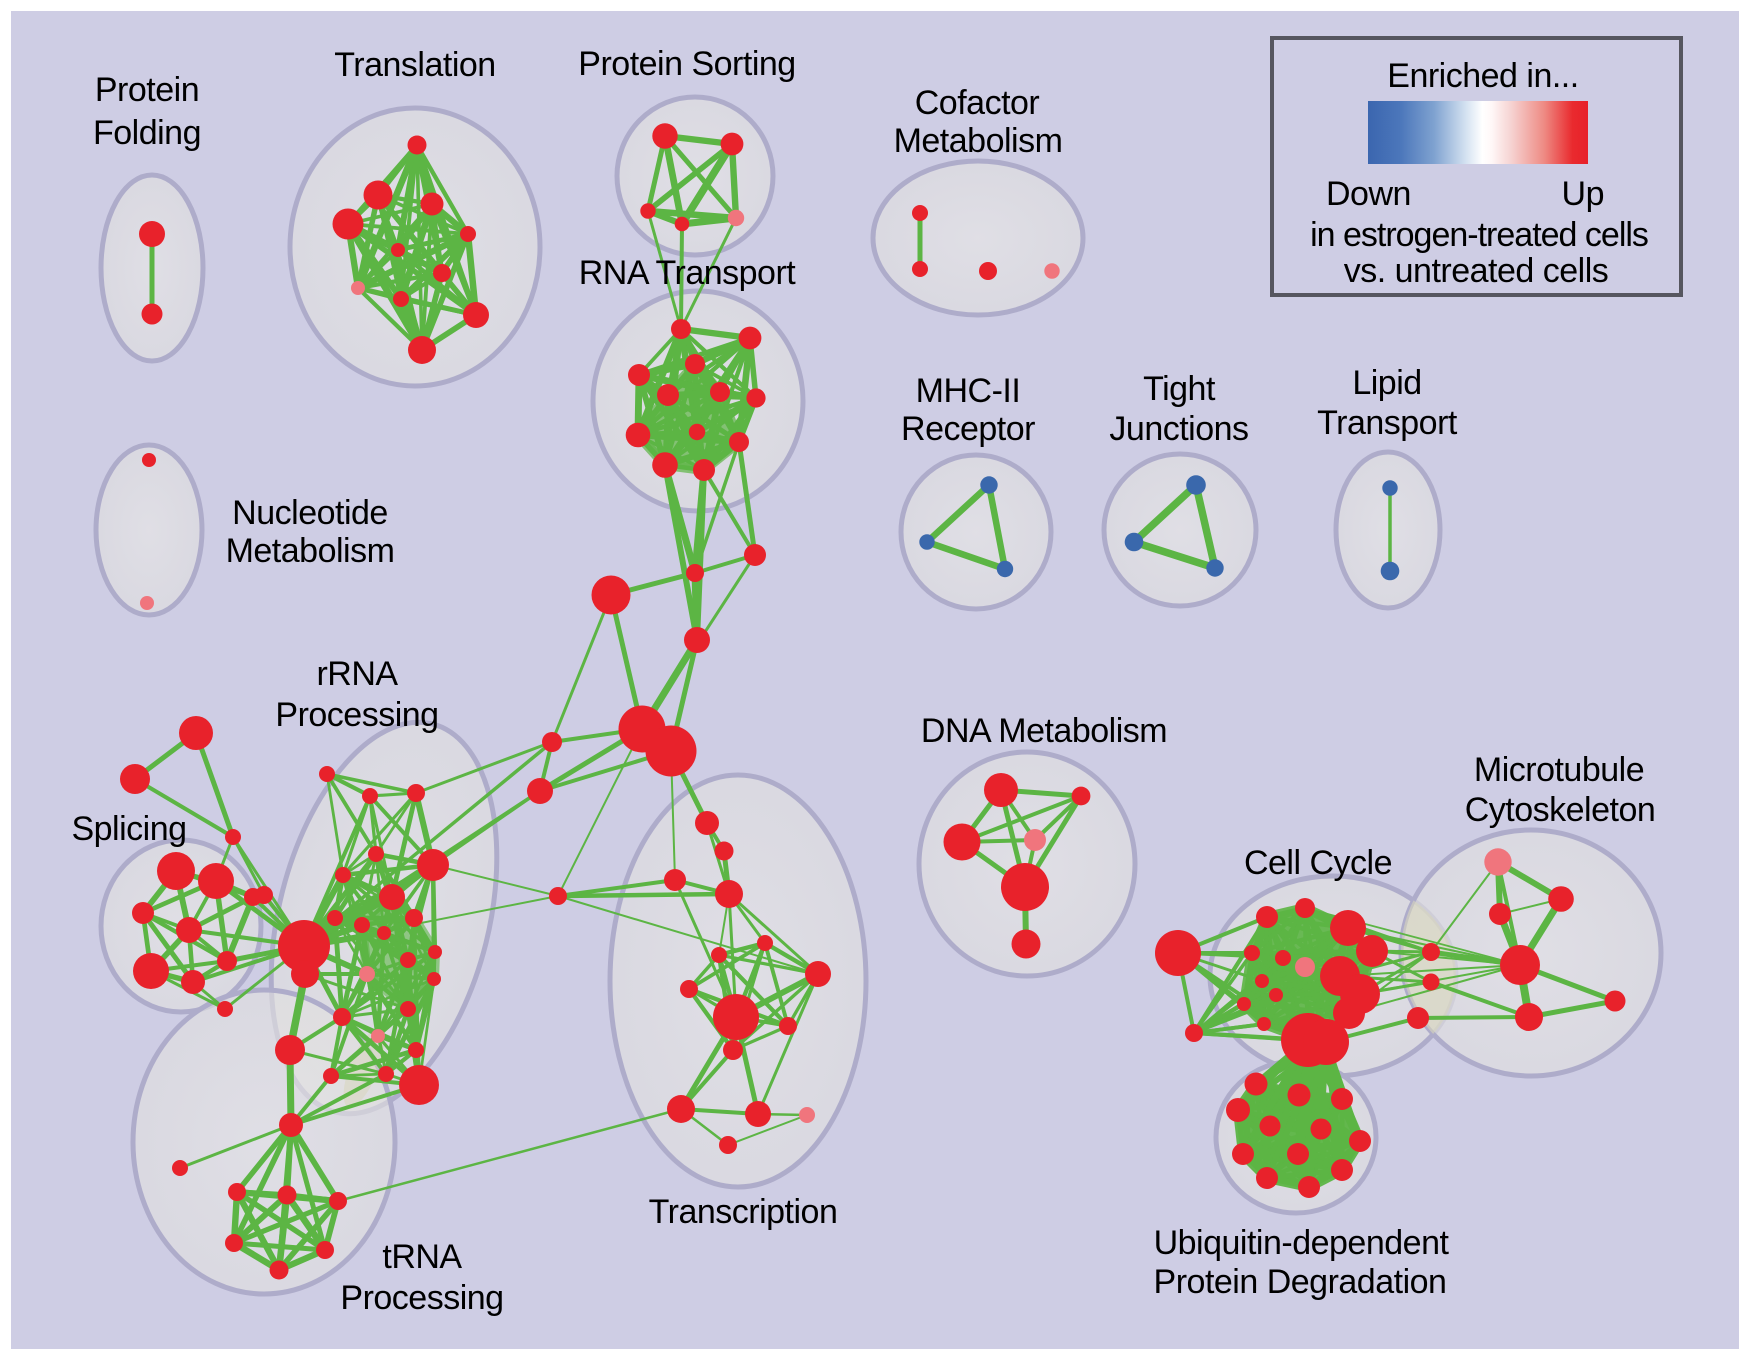 The width and height of the screenshot is (1750, 1365). Describe the element at coordinates (688, 273) in the screenshot. I see `svg-text: RNA Transport` at that location.